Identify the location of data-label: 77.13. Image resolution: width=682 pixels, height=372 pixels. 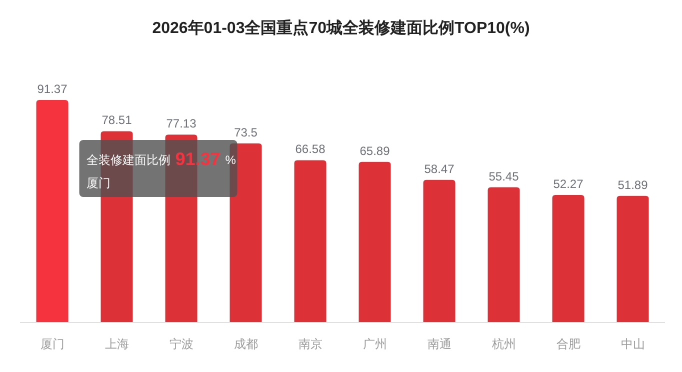
(181, 123).